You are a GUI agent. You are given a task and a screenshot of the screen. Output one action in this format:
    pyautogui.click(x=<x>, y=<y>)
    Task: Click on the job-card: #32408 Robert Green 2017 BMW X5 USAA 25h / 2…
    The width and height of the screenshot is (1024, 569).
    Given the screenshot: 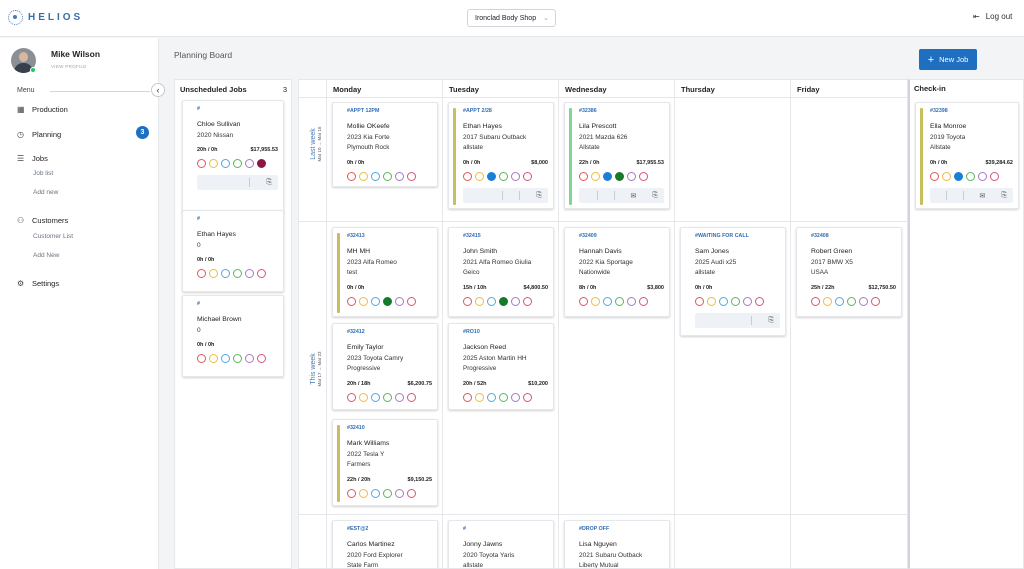 What is the action you would take?
    pyautogui.click(x=849, y=272)
    